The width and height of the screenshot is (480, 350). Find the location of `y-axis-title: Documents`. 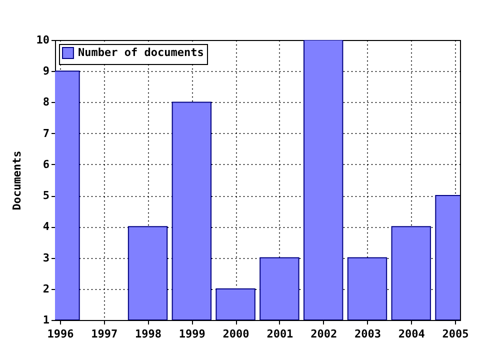

y-axis-title: Documents is located at coordinates (17, 180).